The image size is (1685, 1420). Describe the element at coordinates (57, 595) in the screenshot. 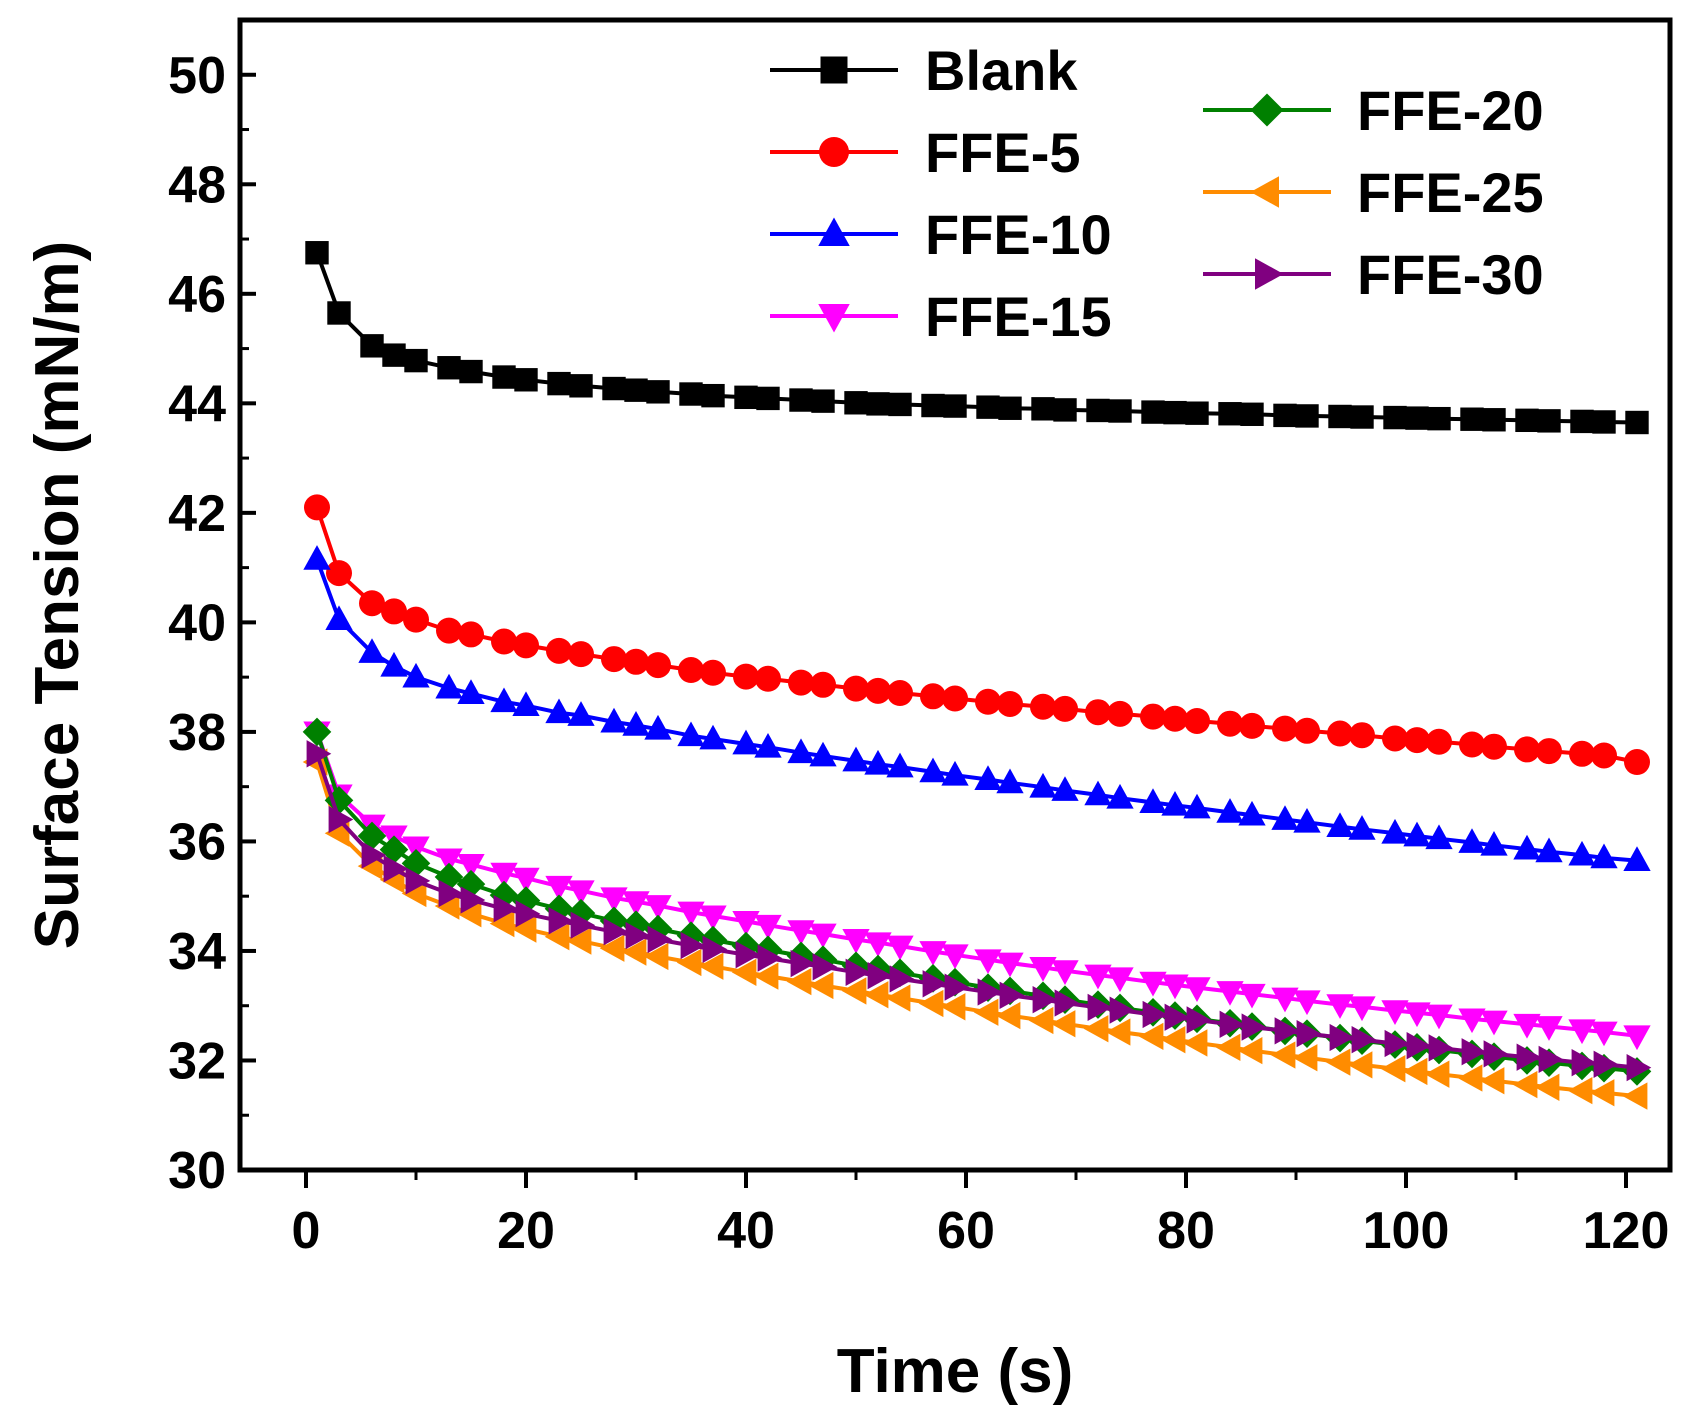

I see `y-axis-title: Surface Tension (mN/m)` at that location.